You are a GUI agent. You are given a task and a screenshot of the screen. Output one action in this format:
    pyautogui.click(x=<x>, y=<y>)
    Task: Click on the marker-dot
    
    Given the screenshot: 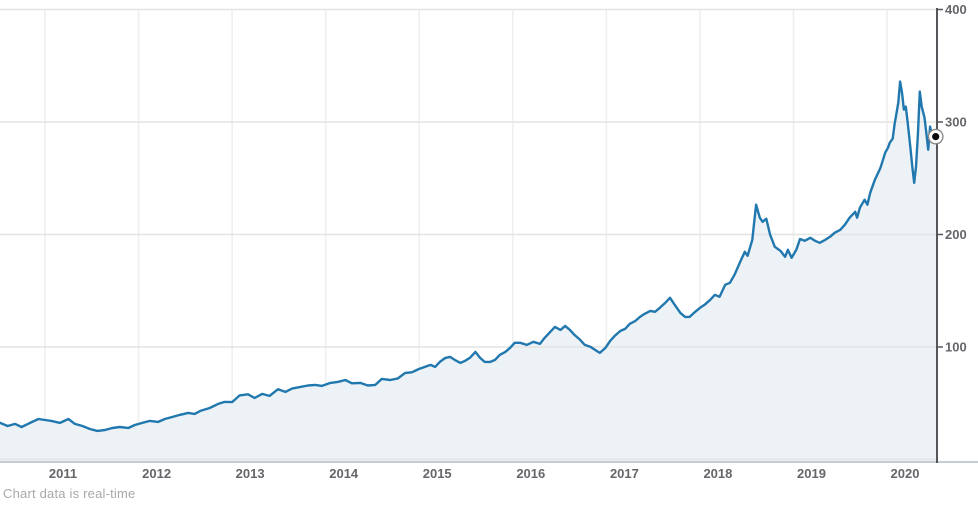 What is the action you would take?
    pyautogui.click(x=936, y=137)
    